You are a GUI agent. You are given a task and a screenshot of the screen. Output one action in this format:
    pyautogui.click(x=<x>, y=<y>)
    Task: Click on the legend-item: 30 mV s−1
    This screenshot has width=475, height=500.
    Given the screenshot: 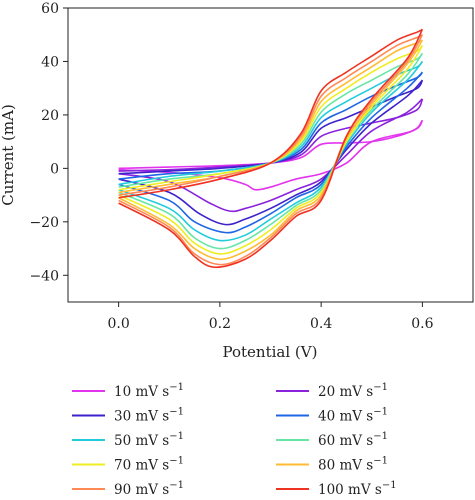 What is the action you would take?
    pyautogui.click(x=128, y=416)
    